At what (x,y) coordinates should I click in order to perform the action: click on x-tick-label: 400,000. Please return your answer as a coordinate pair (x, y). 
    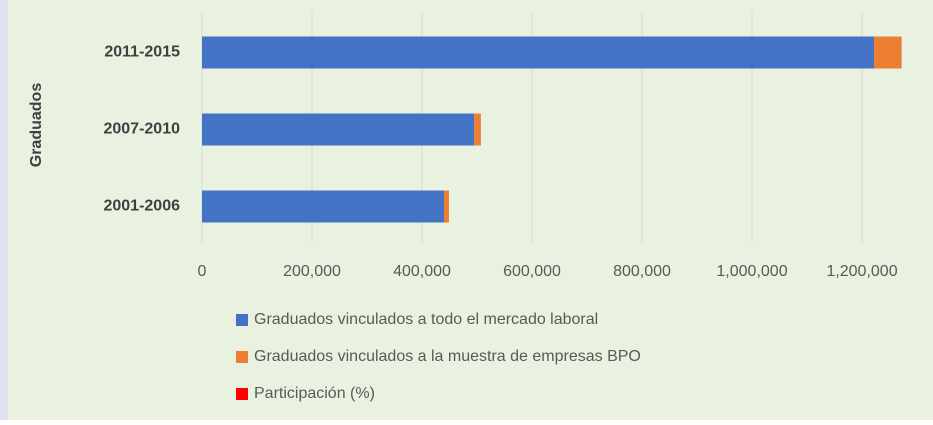
    Looking at the image, I should click on (422, 271).